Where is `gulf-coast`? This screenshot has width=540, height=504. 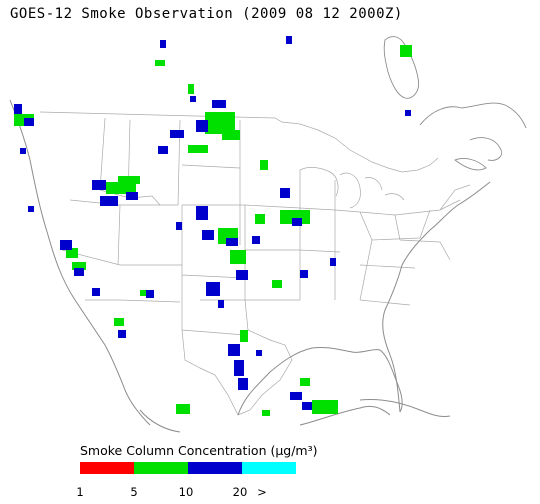
gulf-coast is located at coordinates (320, 381).